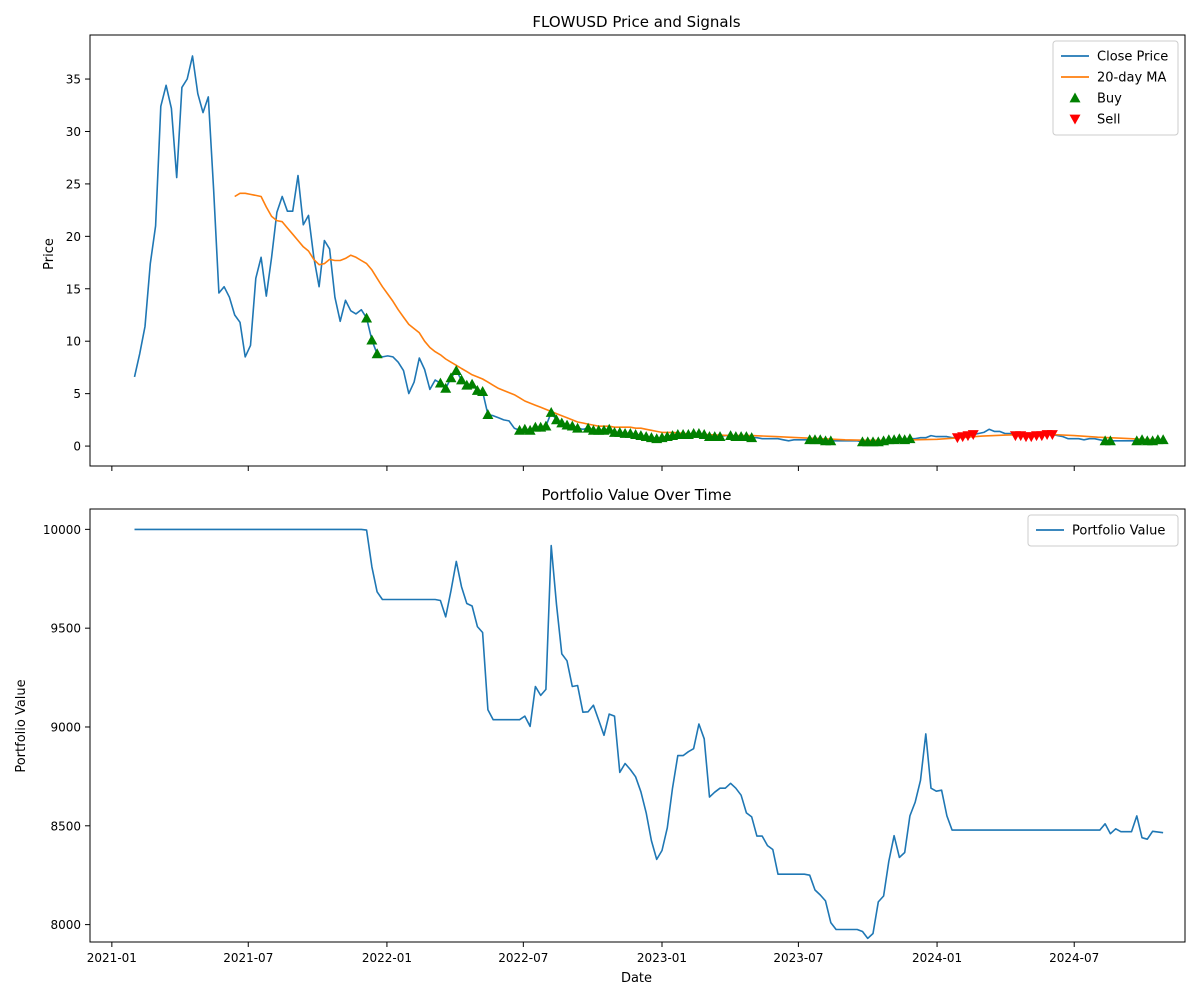  I want to click on y-tick-label: 20, so click(73, 237).